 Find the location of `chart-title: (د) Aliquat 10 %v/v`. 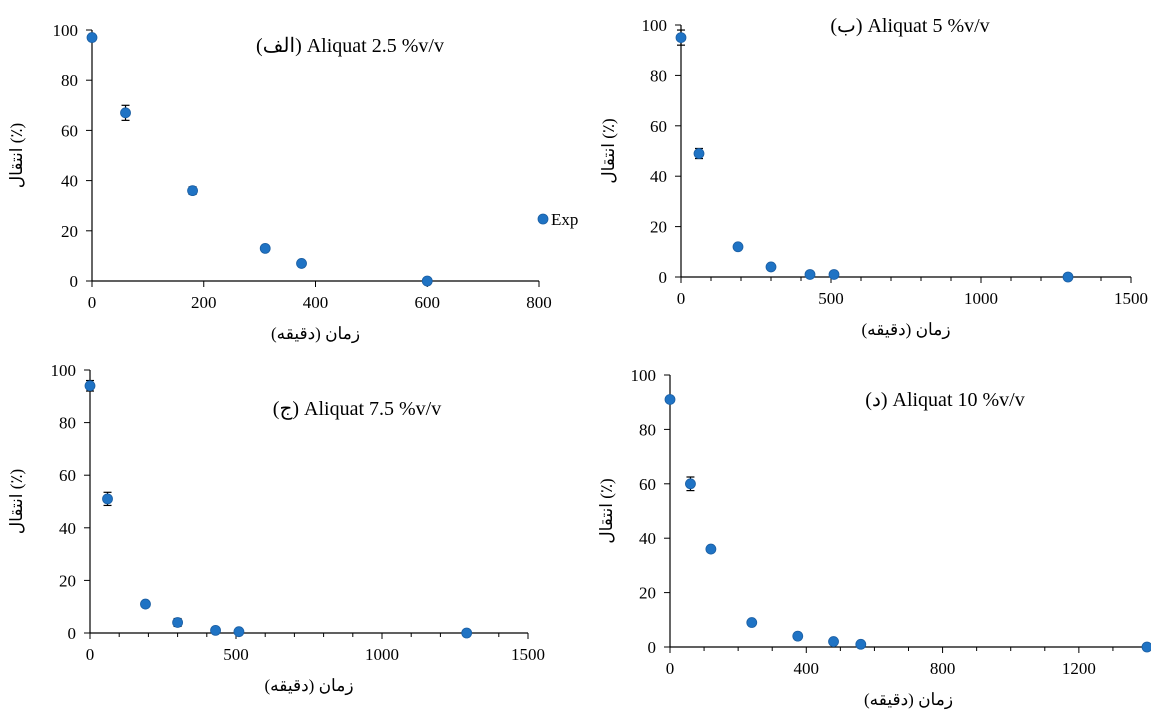

chart-title: (د) Aliquat 10 %v/v is located at coordinates (944, 400).